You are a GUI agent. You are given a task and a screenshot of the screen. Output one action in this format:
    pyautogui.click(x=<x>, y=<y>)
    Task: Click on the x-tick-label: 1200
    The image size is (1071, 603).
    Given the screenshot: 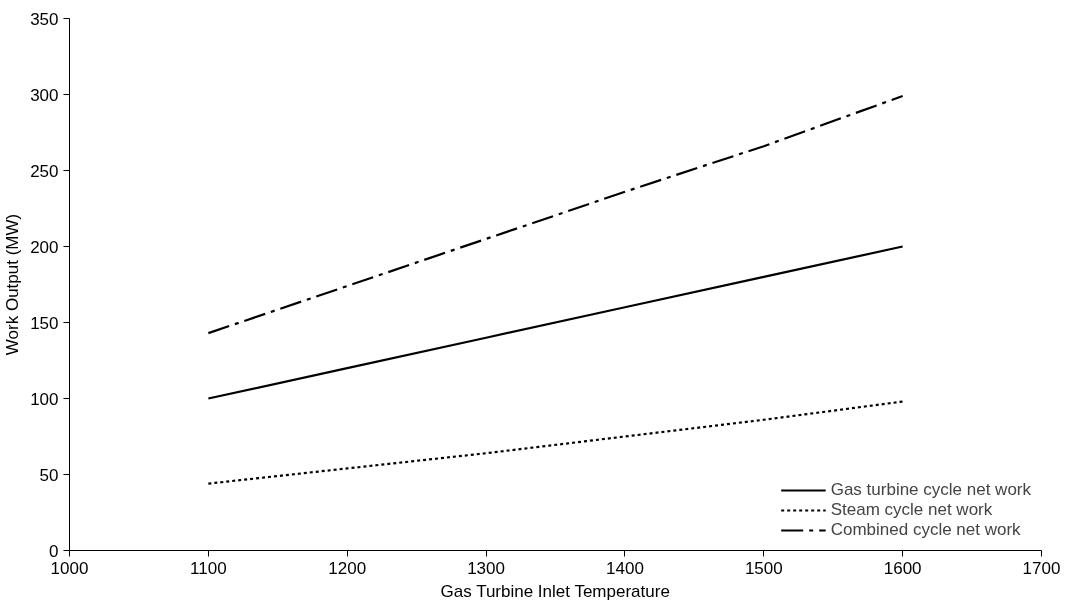 What is the action you would take?
    pyautogui.click(x=347, y=568)
    